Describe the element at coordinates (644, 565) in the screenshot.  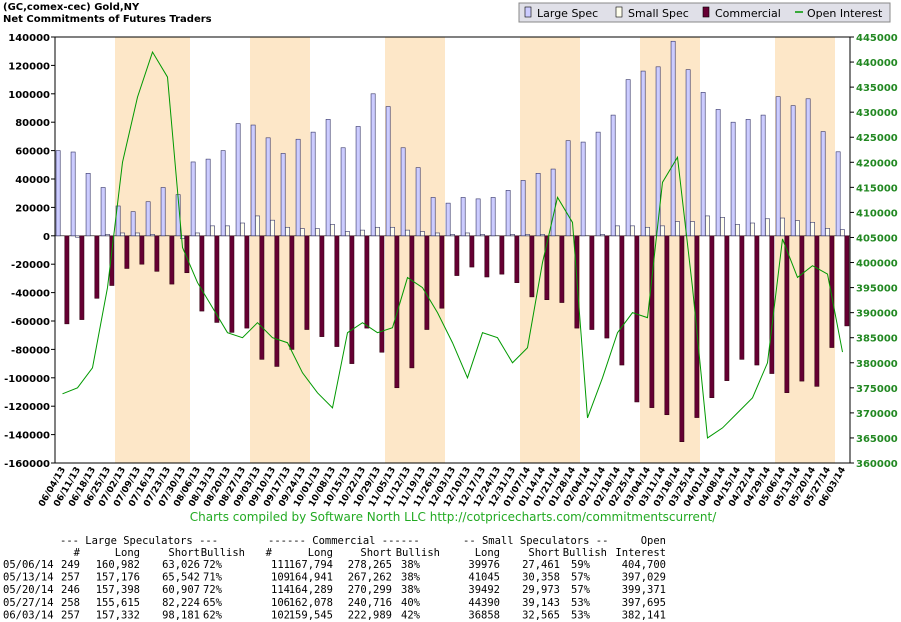
I see `table-cell: 404,700` at that location.